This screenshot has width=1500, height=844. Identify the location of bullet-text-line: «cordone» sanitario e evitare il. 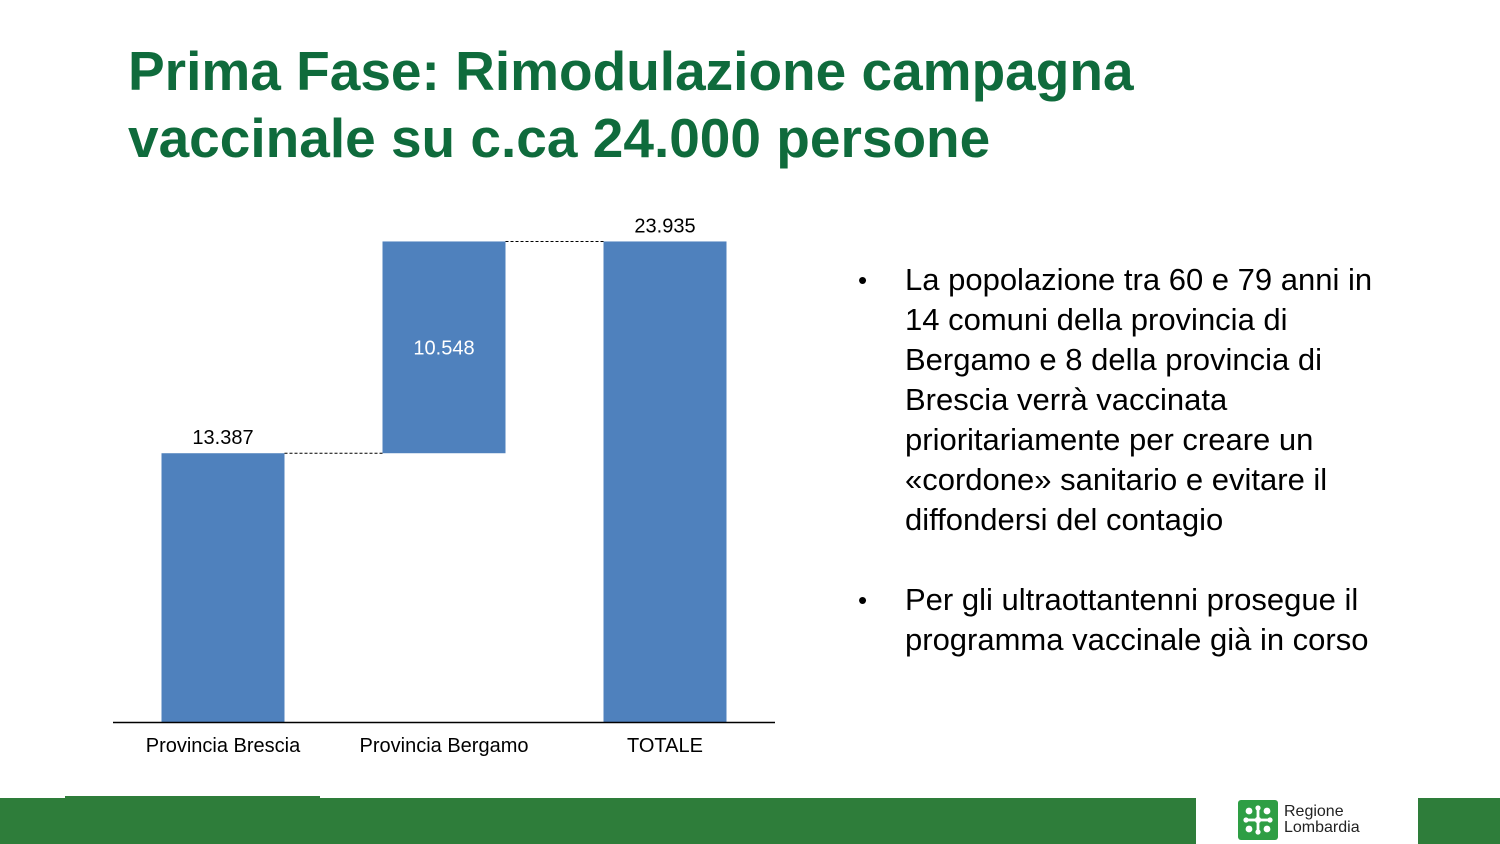
(1116, 479).